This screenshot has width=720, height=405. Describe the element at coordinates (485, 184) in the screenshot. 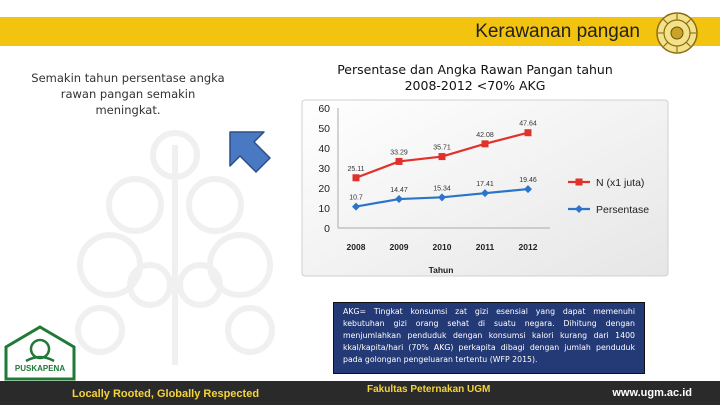

I see `data-label: 17.41` at that location.